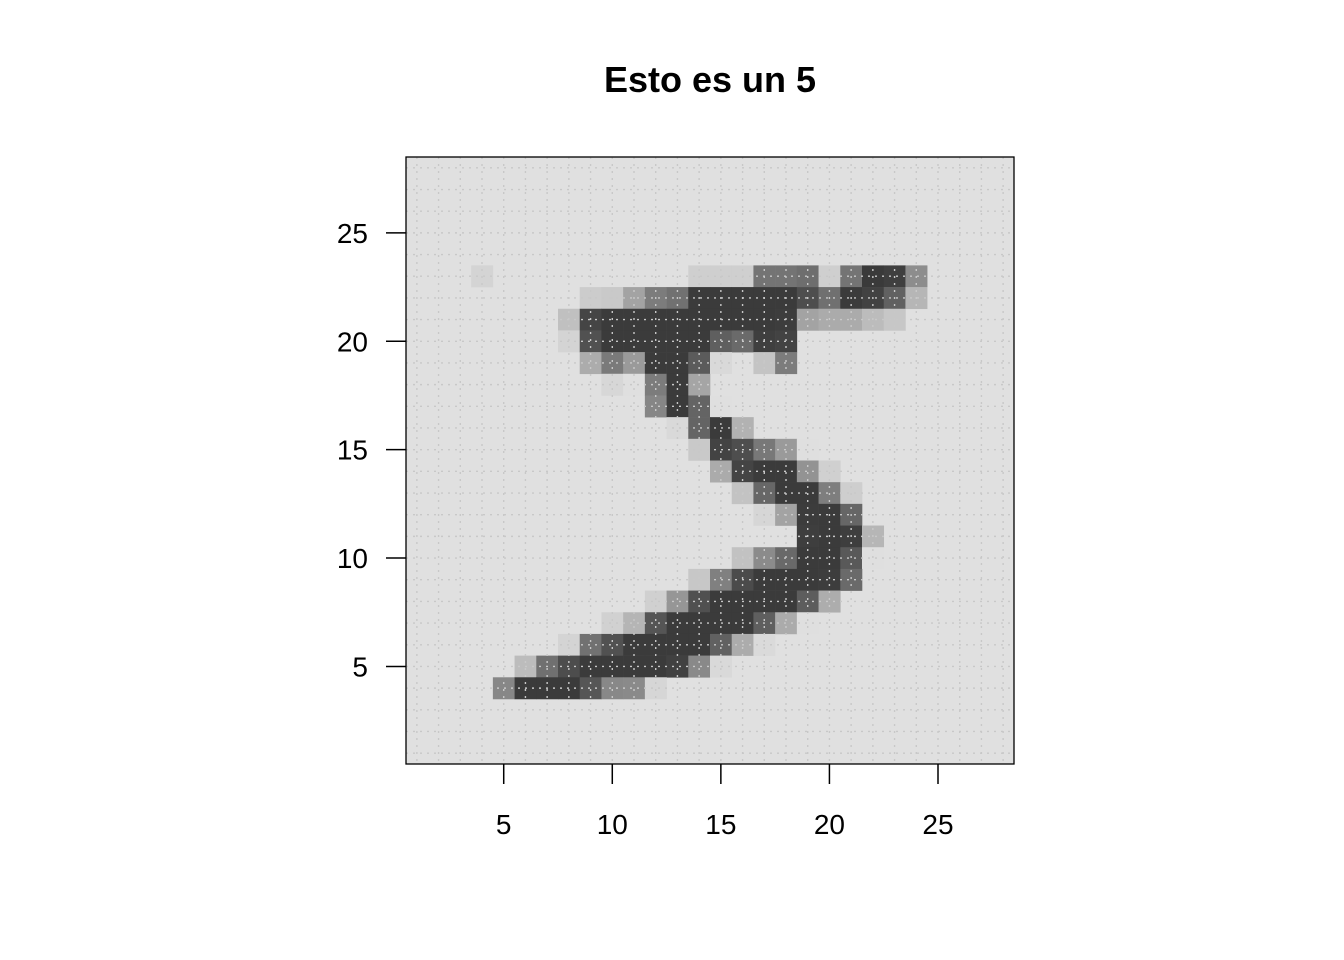 The height and width of the screenshot is (960, 1344). I want to click on y-axis: 5 10 15 20 25, so click(371, 450).